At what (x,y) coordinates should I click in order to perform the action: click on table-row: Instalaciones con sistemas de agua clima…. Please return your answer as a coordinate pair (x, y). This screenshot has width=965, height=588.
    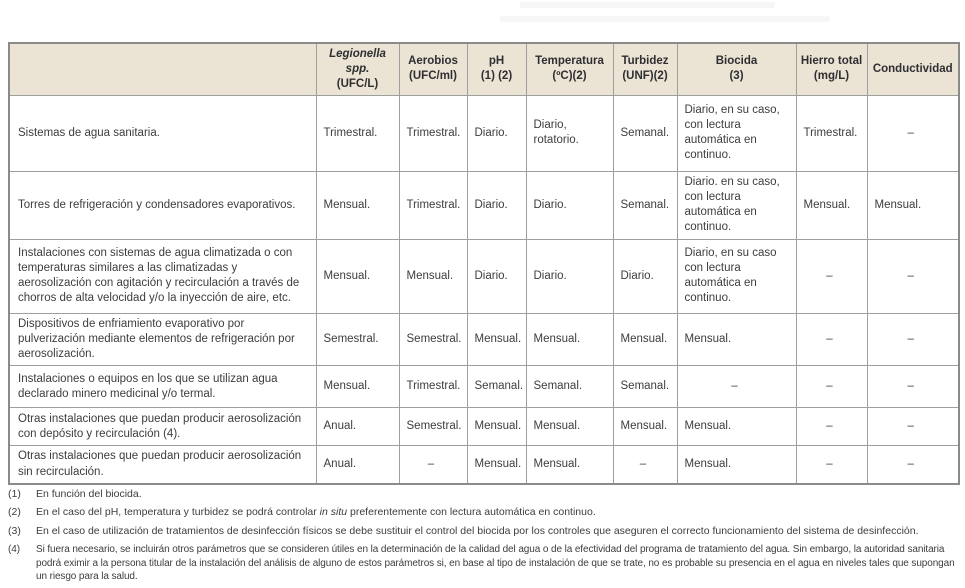
    Looking at the image, I should click on (484, 276).